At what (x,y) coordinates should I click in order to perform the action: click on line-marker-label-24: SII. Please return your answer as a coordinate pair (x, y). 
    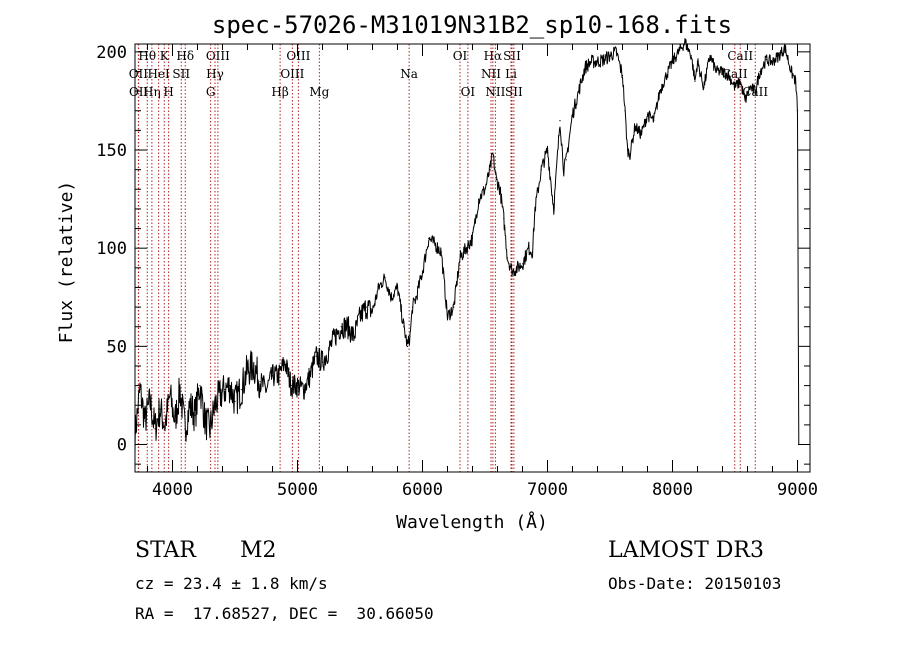
    Looking at the image, I should click on (514, 92).